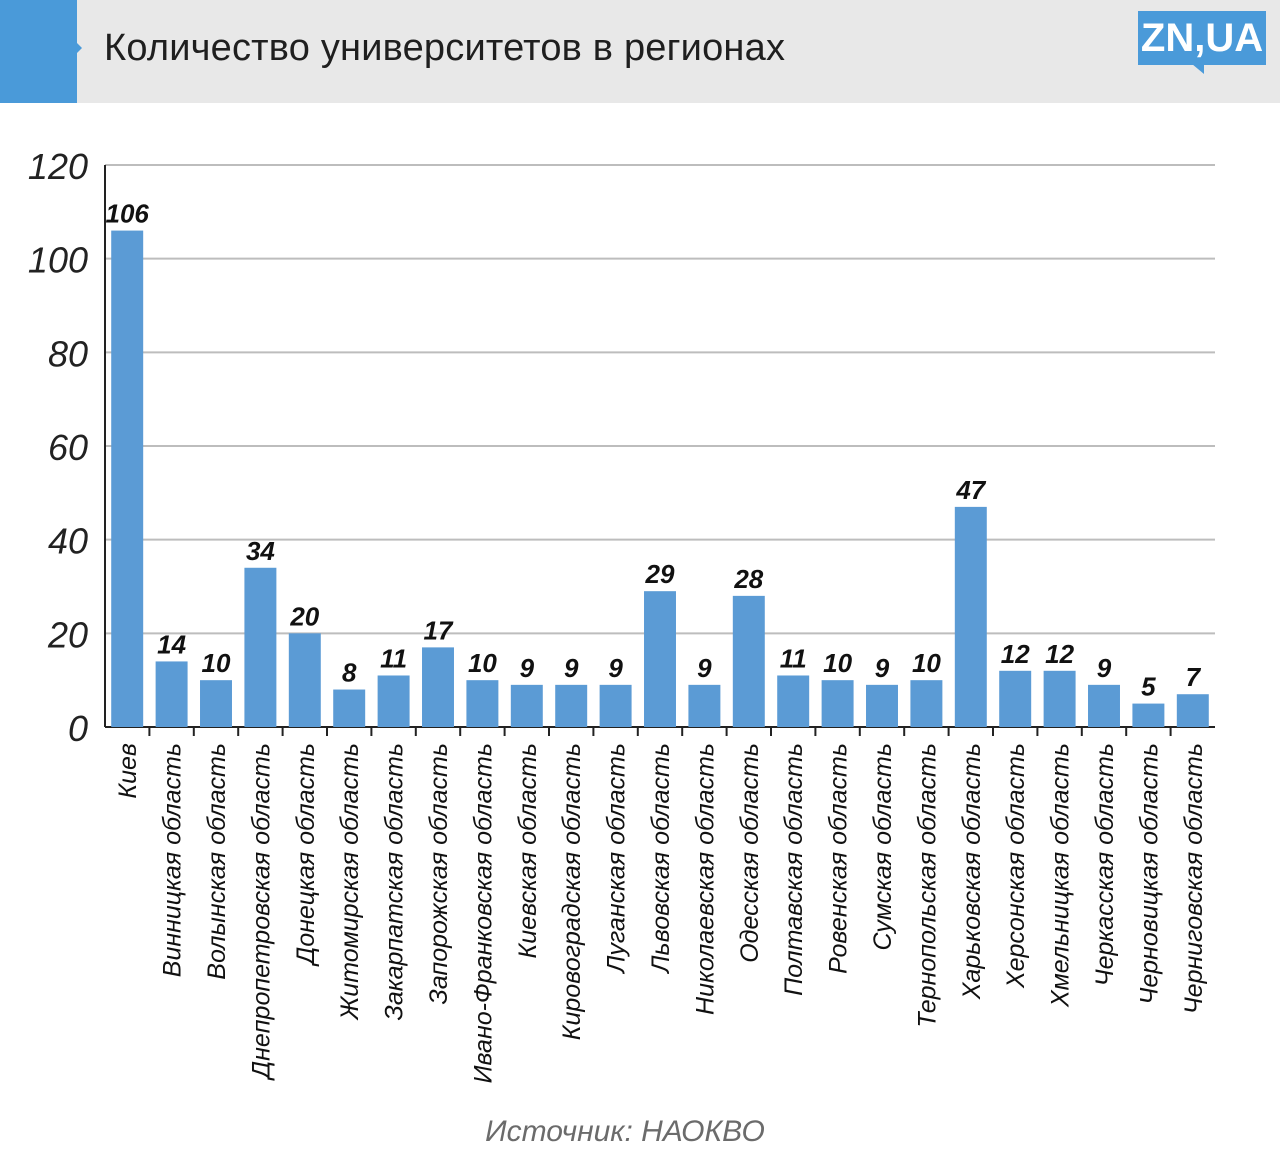 The width and height of the screenshot is (1280, 1171). What do you see at coordinates (439, 630) in the screenshot?
I see `data-label: 17` at bounding box center [439, 630].